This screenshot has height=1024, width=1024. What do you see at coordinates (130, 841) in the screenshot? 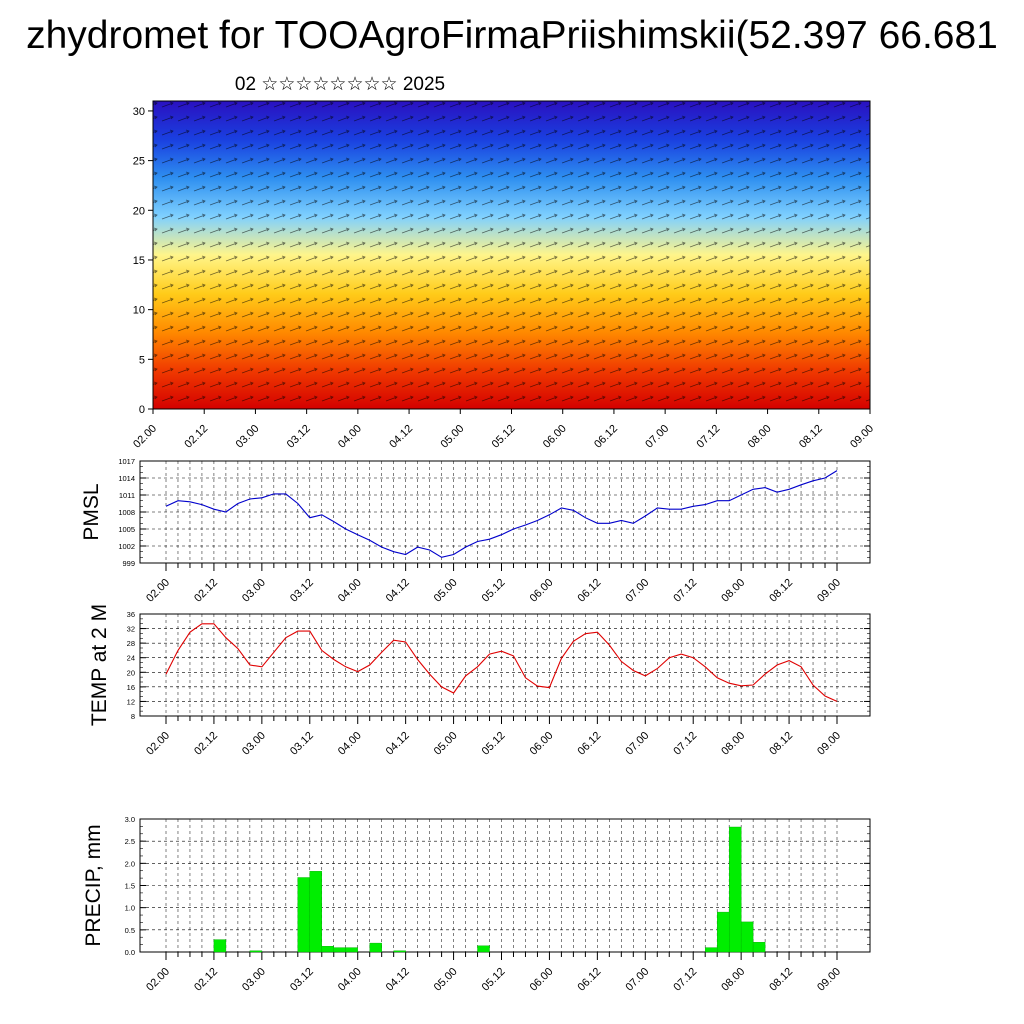
I see `precip-y-tick-label: 2.5` at bounding box center [130, 841].